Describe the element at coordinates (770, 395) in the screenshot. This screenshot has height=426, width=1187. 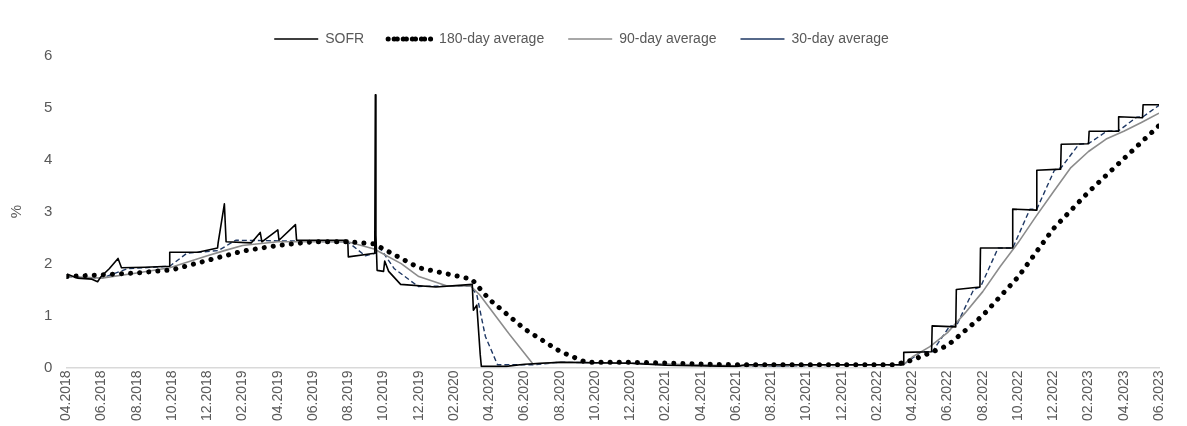
I see `x-tick-label: 08.2021` at that location.